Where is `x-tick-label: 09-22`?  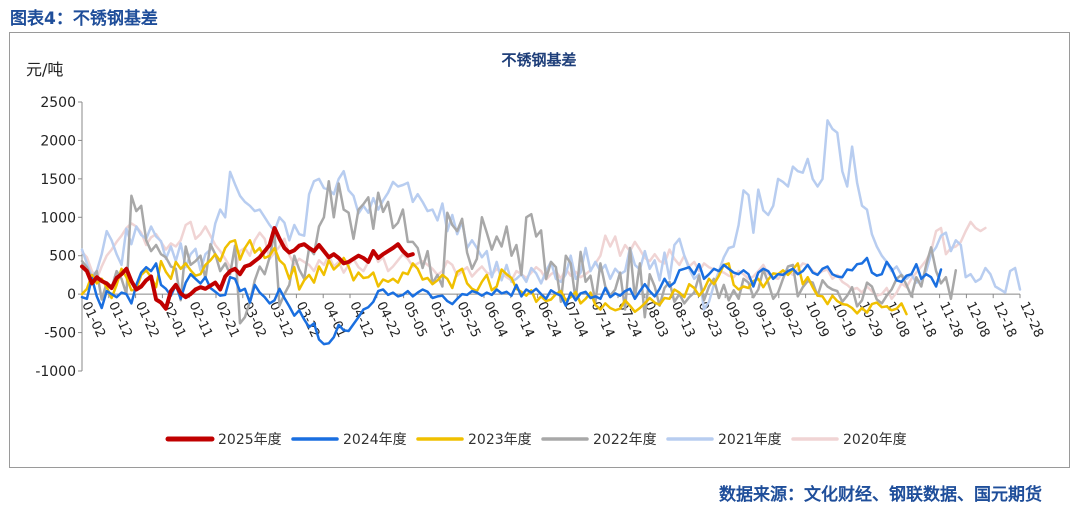 x-tick-label: 09-22 is located at coordinates (790, 319).